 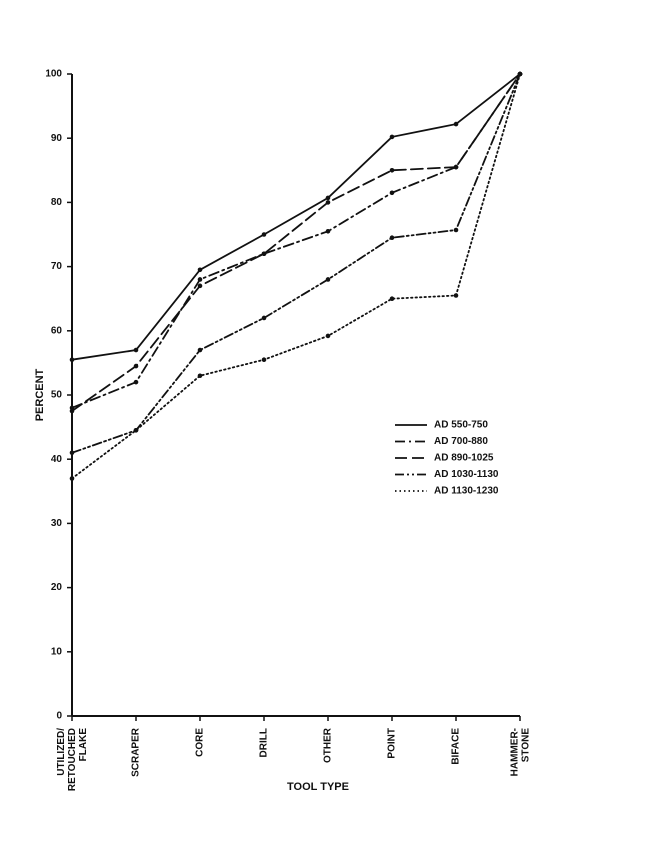 I want to click on x-axis-title: TOOL TYPE, so click(x=318, y=787).